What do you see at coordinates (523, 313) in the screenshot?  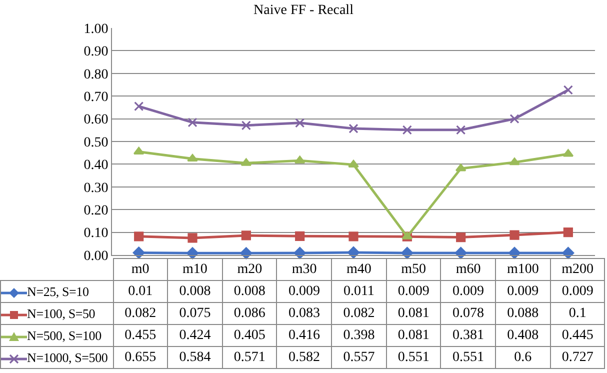 I see `data-label: 0.088` at bounding box center [523, 313].